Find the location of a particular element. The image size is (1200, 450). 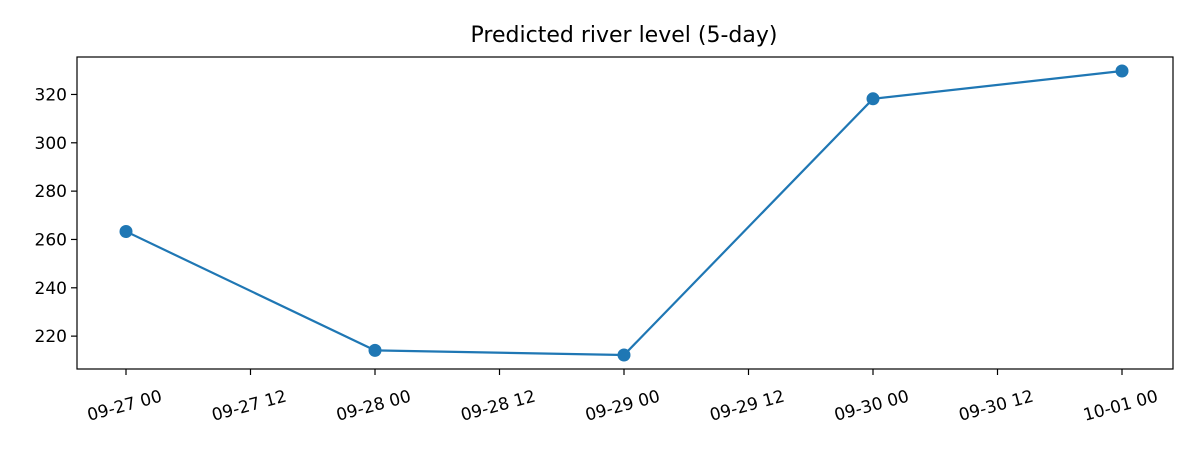

x-tick-label: 09-27 00 is located at coordinates (124, 406).